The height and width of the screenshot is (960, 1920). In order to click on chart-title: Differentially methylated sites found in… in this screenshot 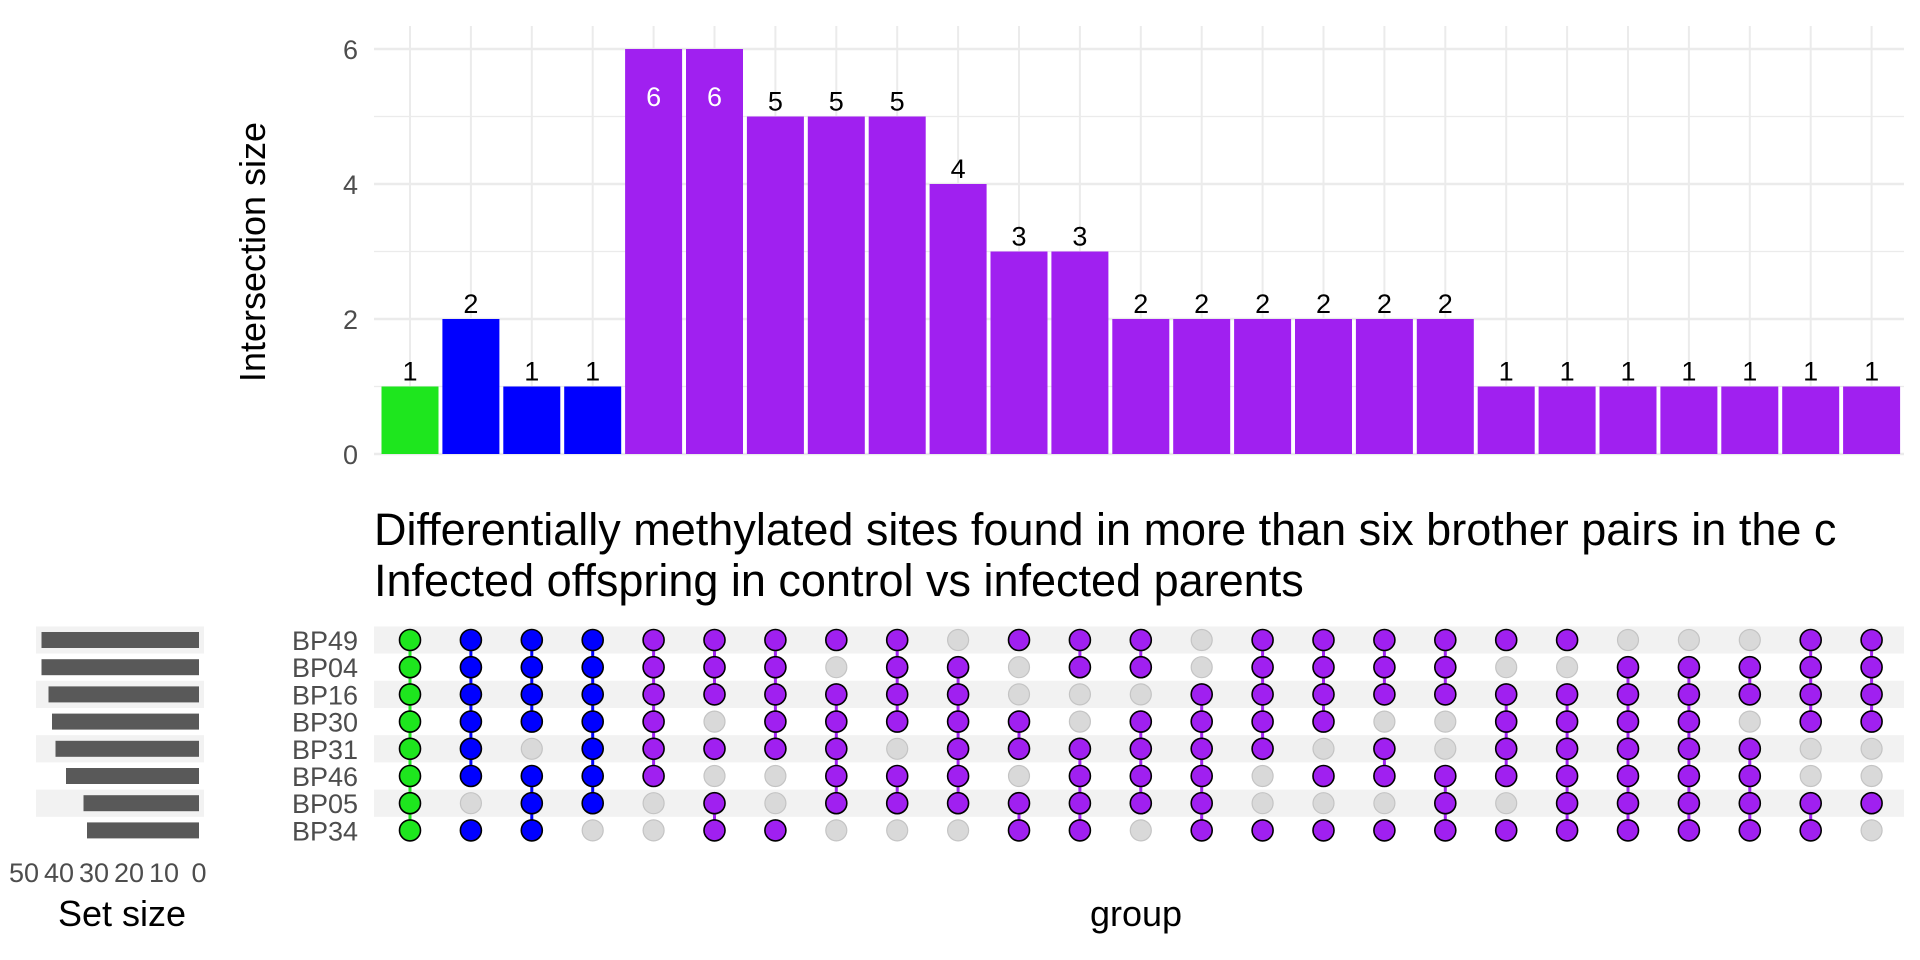, I will do `click(1105, 529)`.